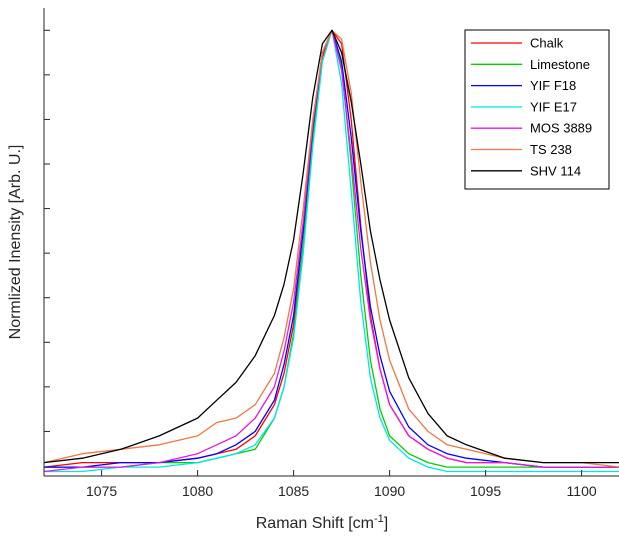 Image resolution: width=619 pixels, height=536 pixels. What do you see at coordinates (386, 523) in the screenshot?
I see `x-axis-title-suffix: ]` at bounding box center [386, 523].